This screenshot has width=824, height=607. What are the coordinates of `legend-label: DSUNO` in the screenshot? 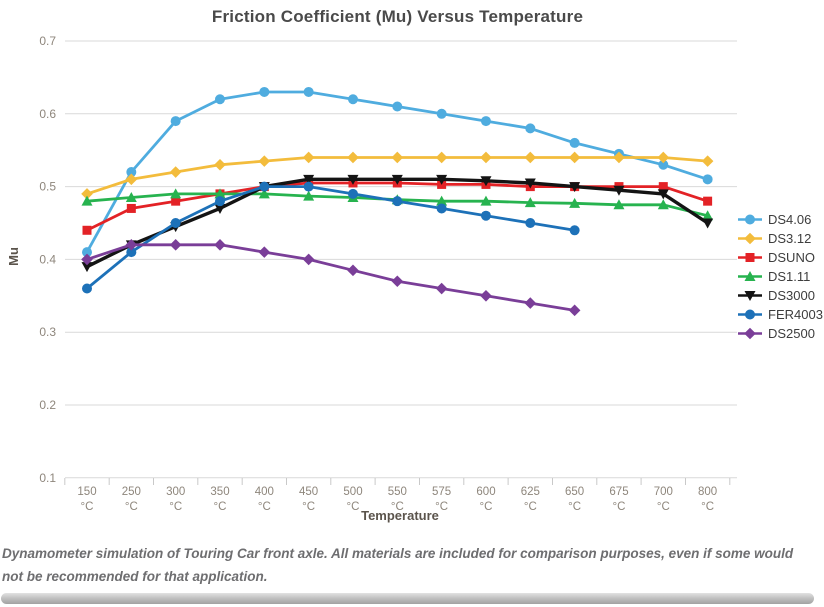 It's located at (791, 257).